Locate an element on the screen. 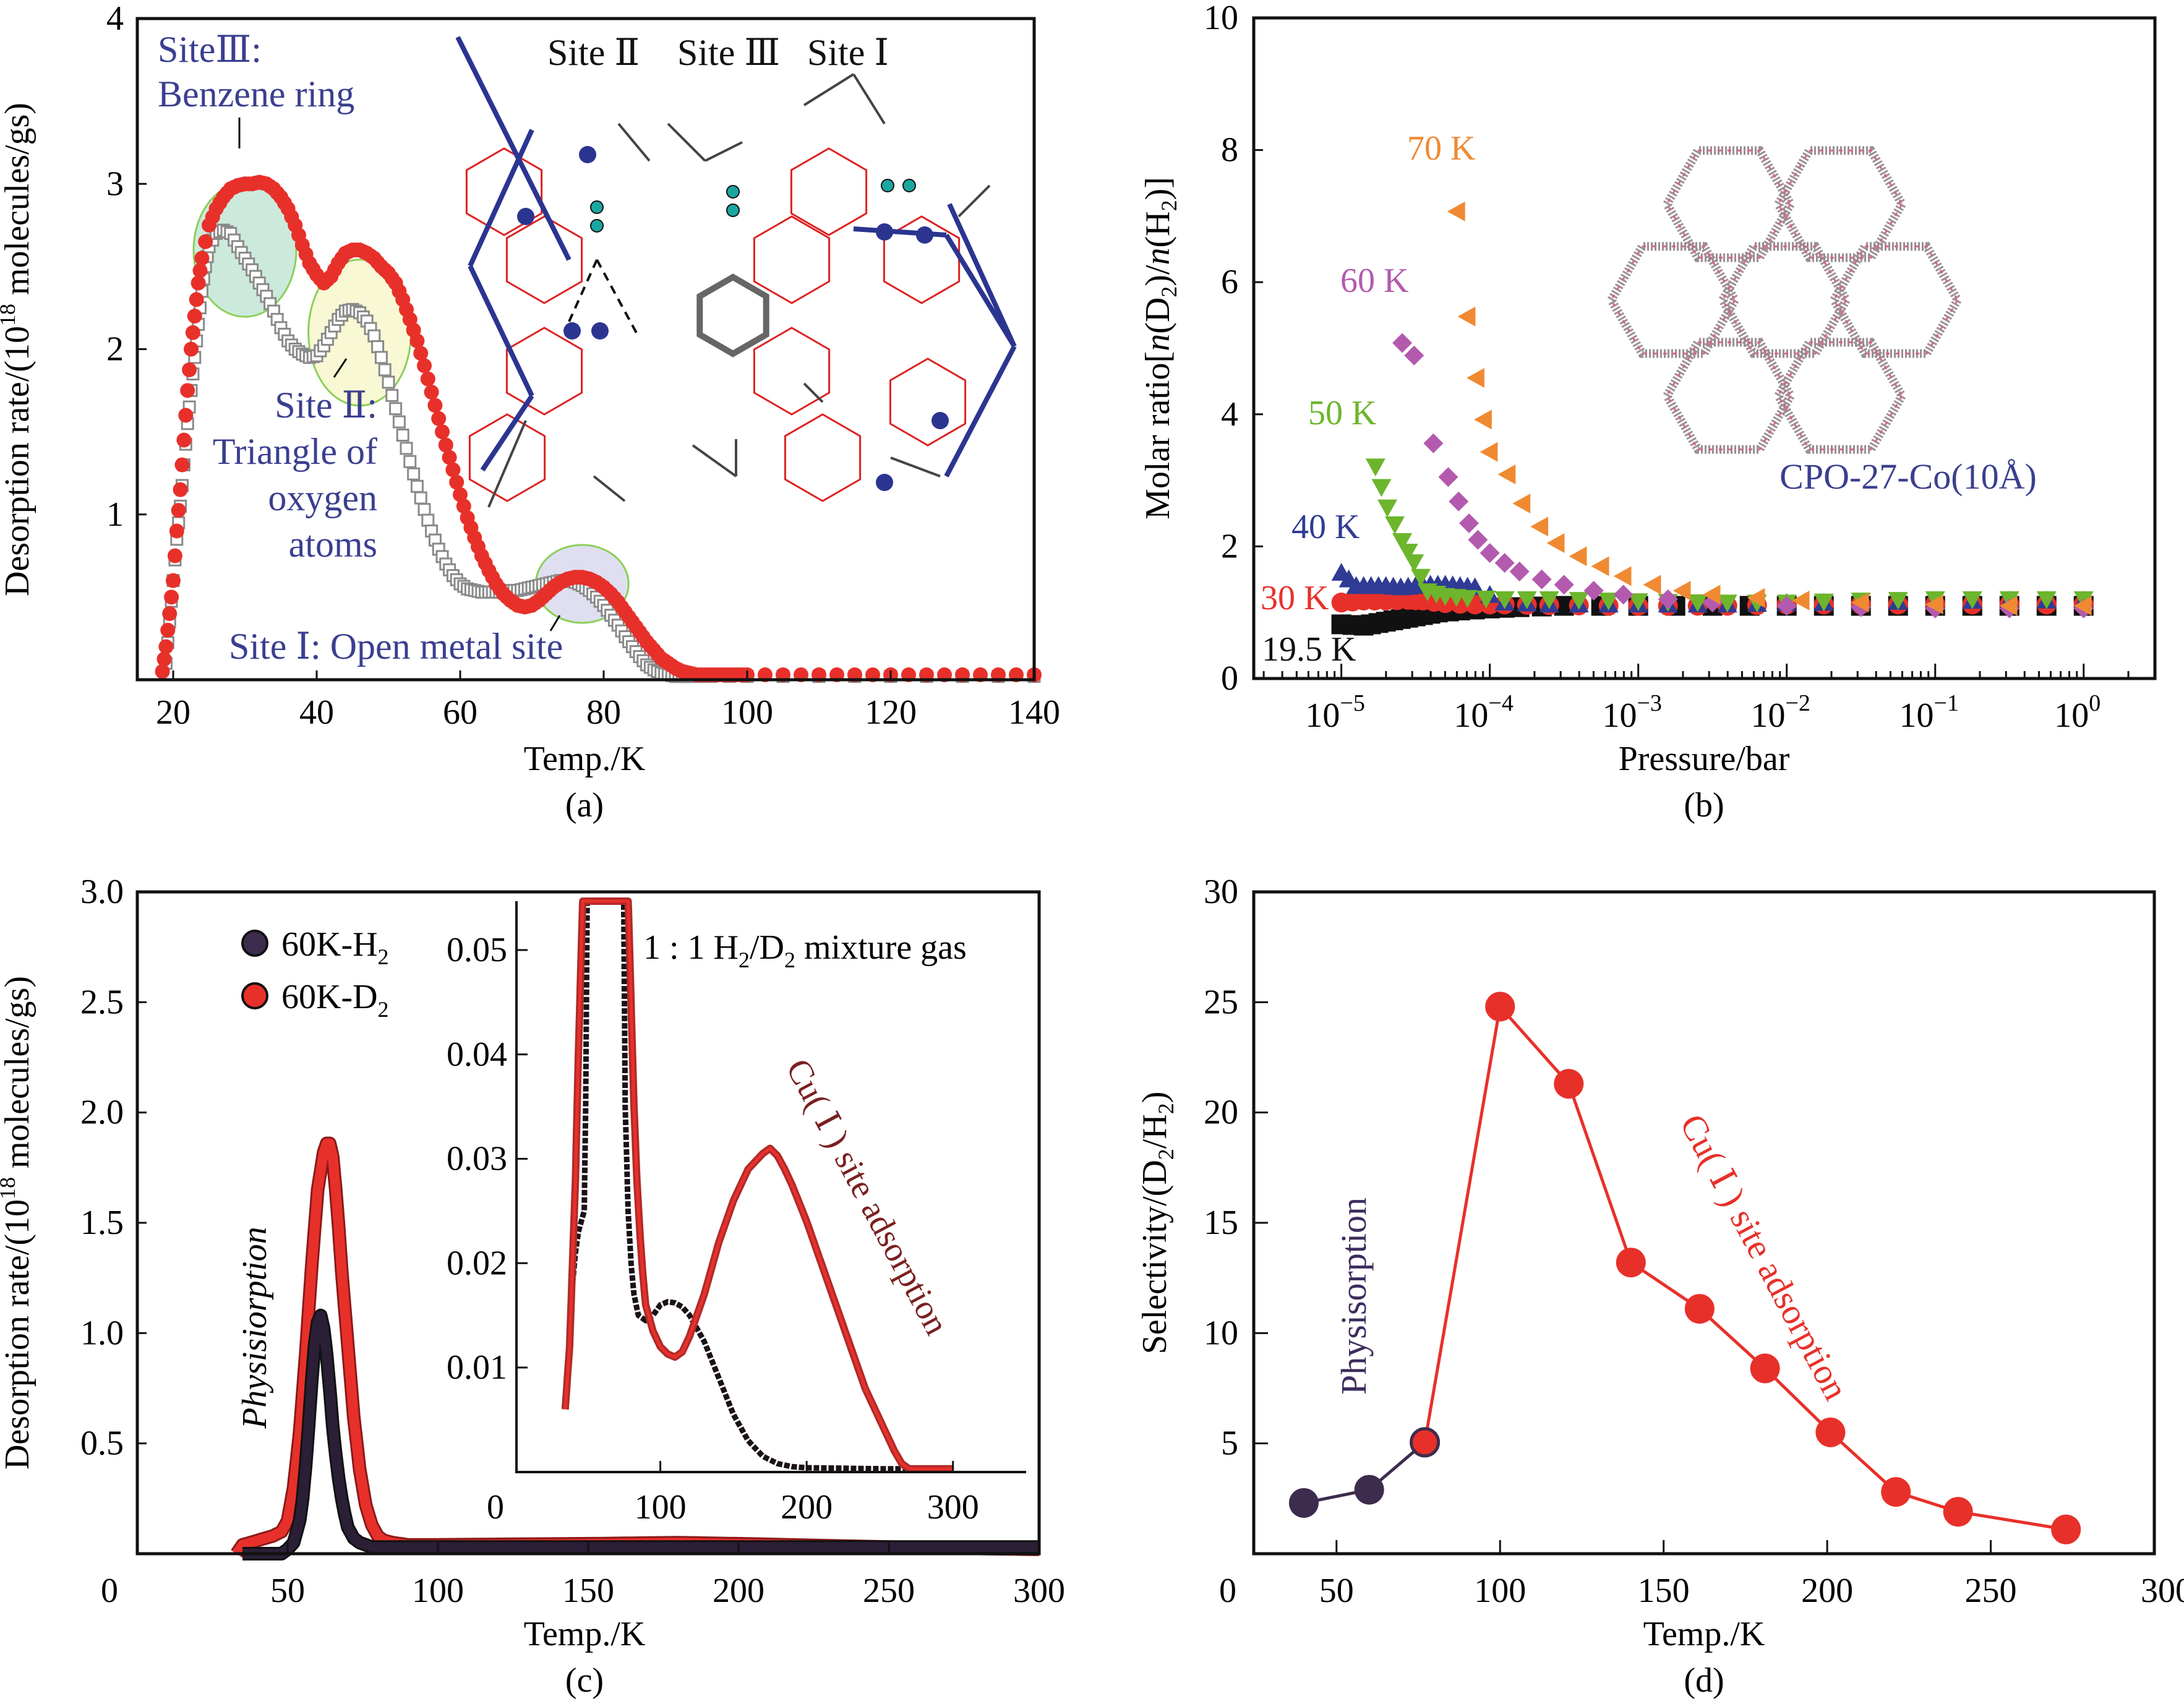 The image size is (2184, 1704). y-tick-label: 30 is located at coordinates (1221, 892).